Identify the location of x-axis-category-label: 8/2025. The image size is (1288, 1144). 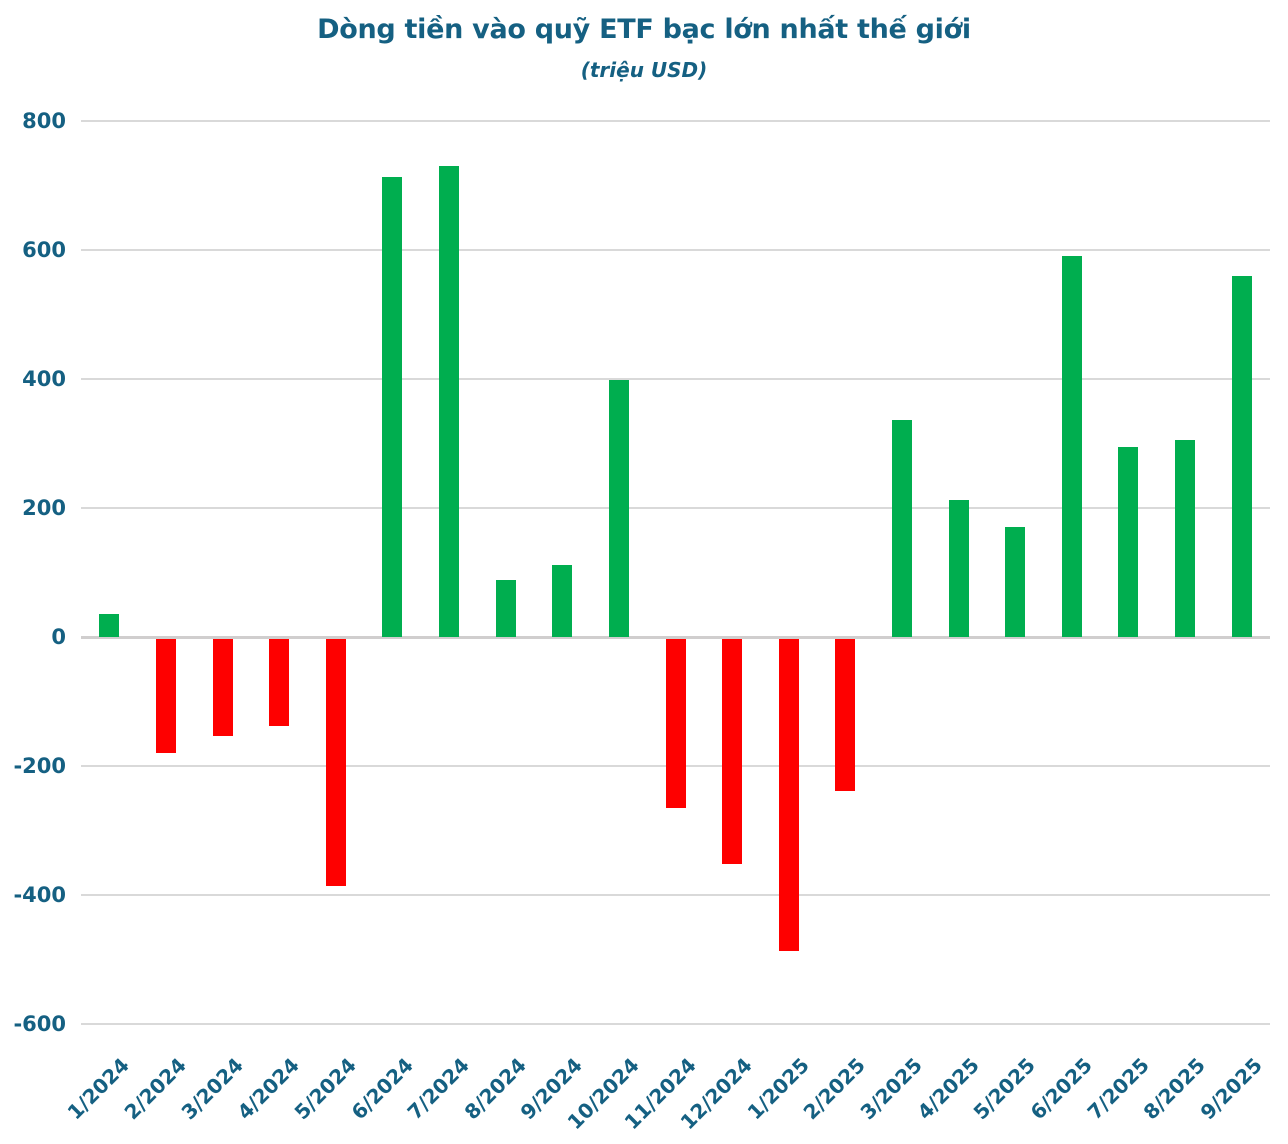
(1174, 1089).